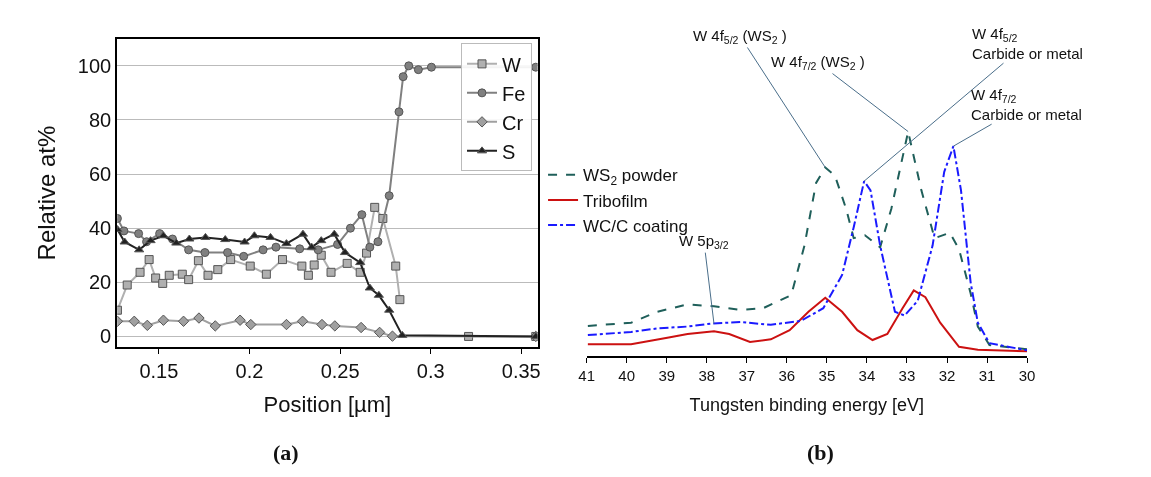  I want to click on legend-label: Tribofilm, so click(615, 201).